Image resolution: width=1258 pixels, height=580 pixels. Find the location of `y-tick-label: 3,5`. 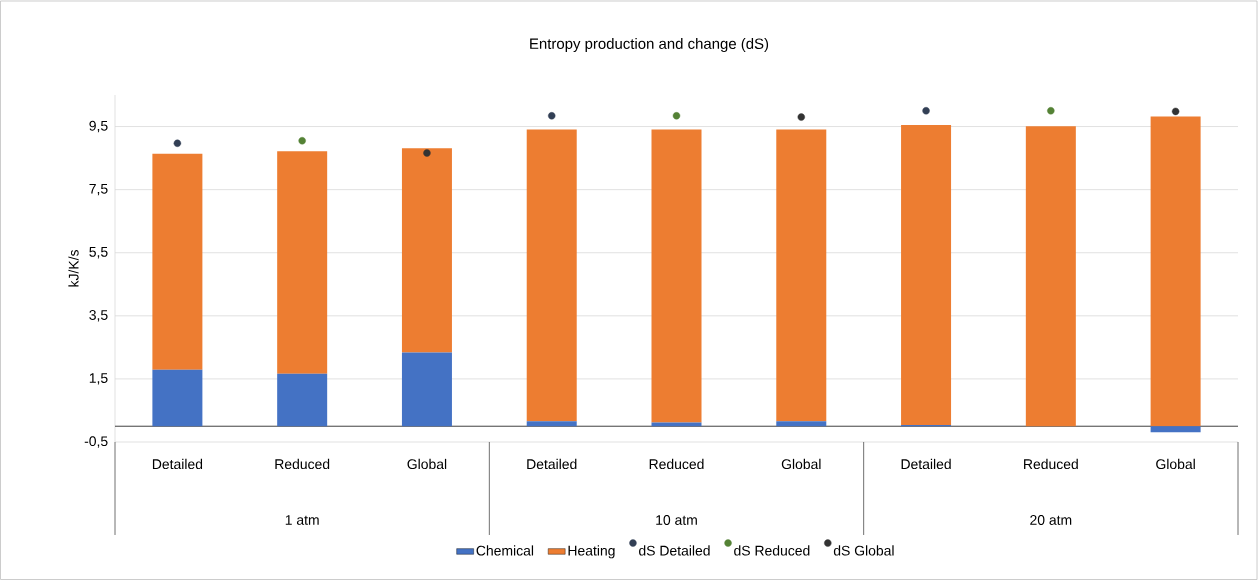

y-tick-label: 3,5 is located at coordinates (98, 316).